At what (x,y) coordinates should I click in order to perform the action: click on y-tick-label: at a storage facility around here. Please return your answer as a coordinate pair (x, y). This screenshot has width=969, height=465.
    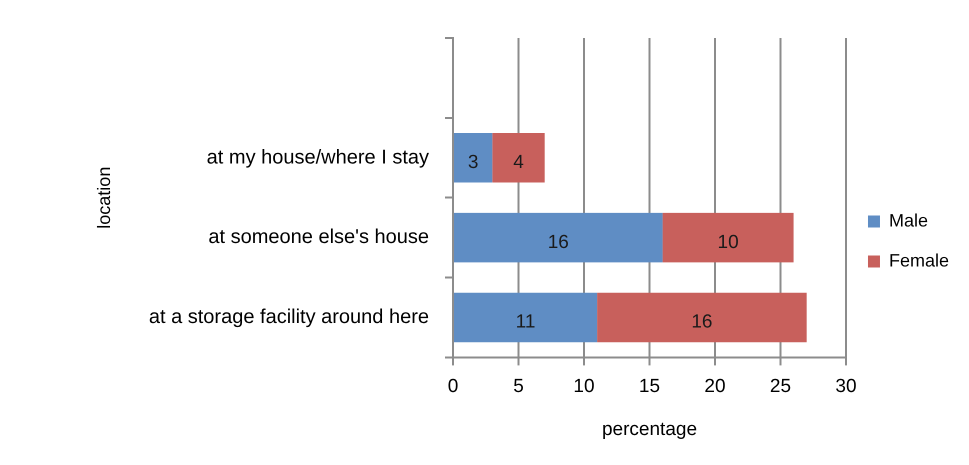
    Looking at the image, I should click on (288, 317).